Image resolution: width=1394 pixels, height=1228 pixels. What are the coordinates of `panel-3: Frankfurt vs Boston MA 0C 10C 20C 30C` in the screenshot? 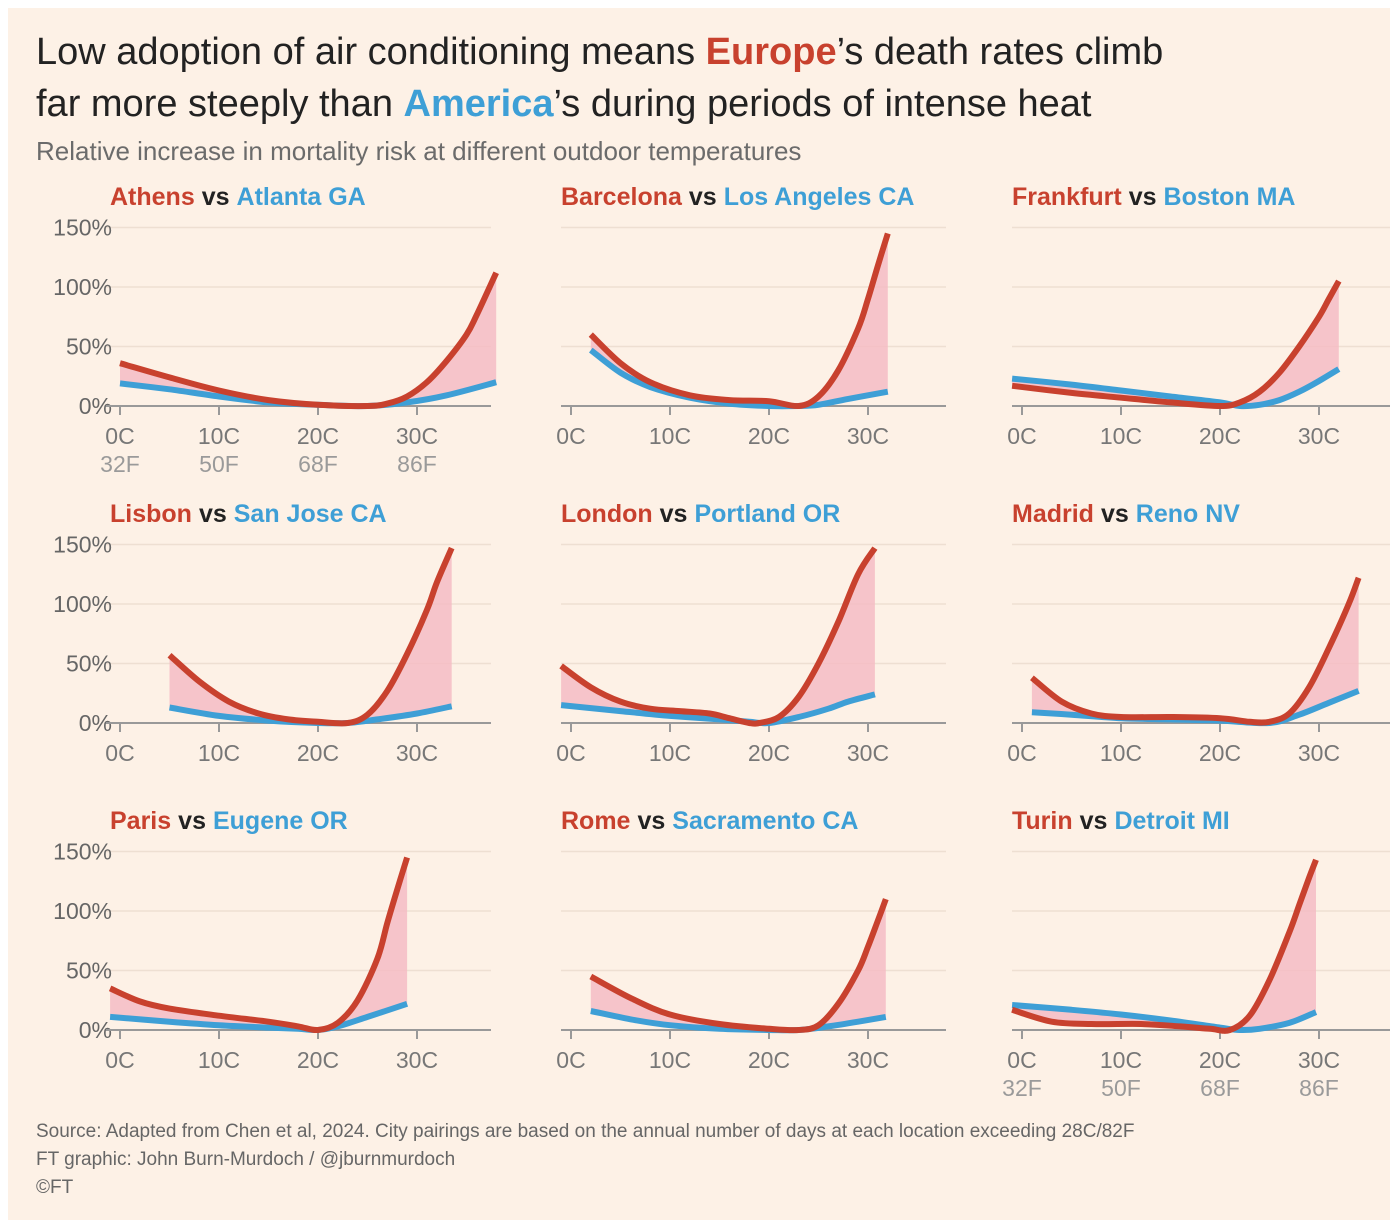 It's located at (1198, 316).